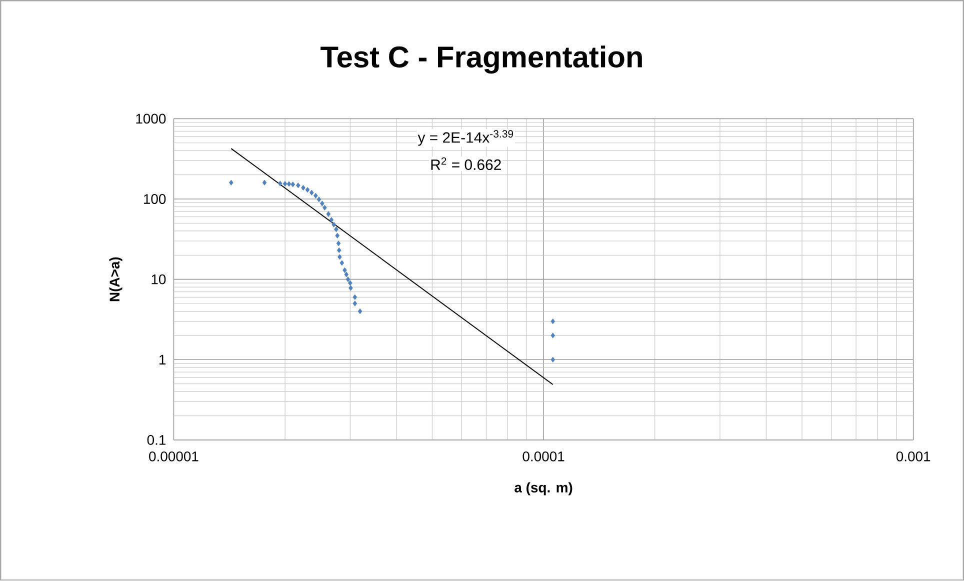  Describe the element at coordinates (466, 138) in the screenshot. I see `annotation: y = 2E-14x$^{-3.39}$` at that location.